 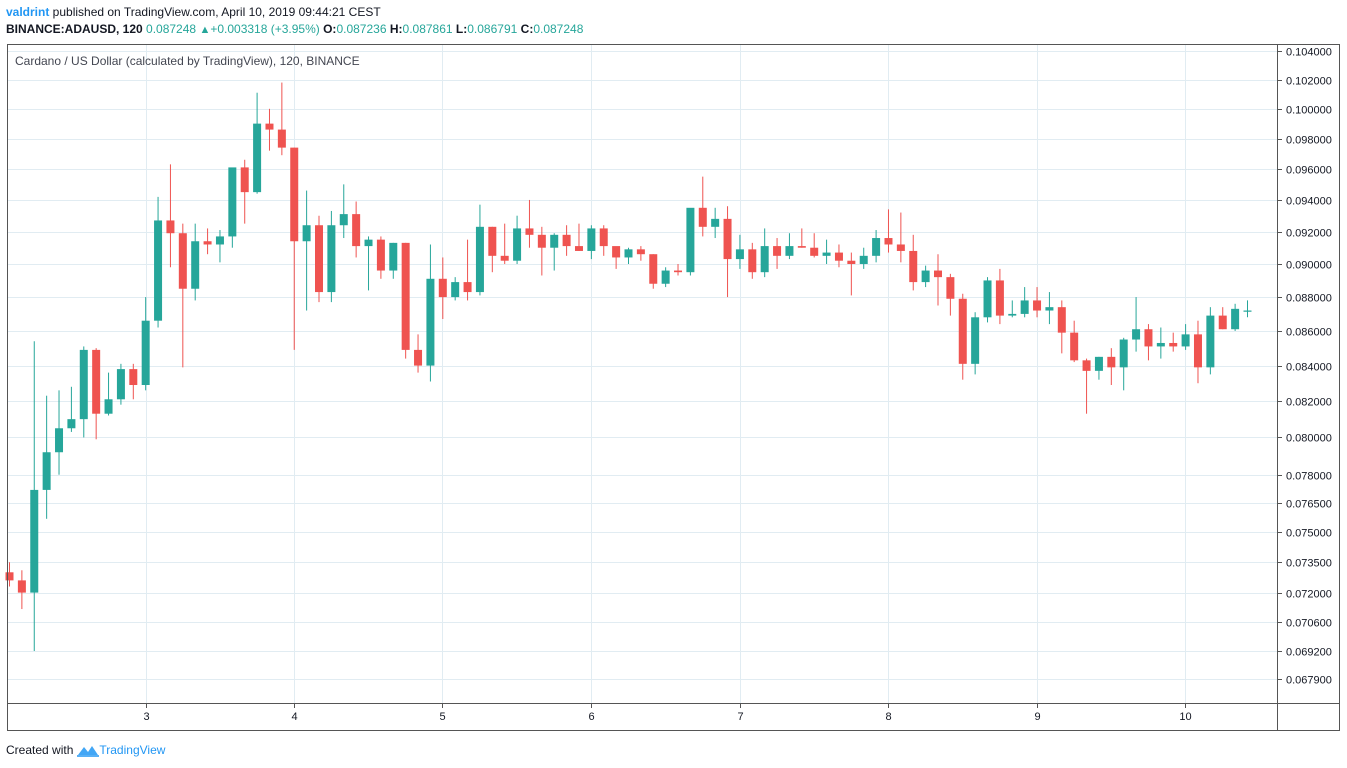 What do you see at coordinates (40, 750) in the screenshot?
I see `created-with-text: Created with` at bounding box center [40, 750].